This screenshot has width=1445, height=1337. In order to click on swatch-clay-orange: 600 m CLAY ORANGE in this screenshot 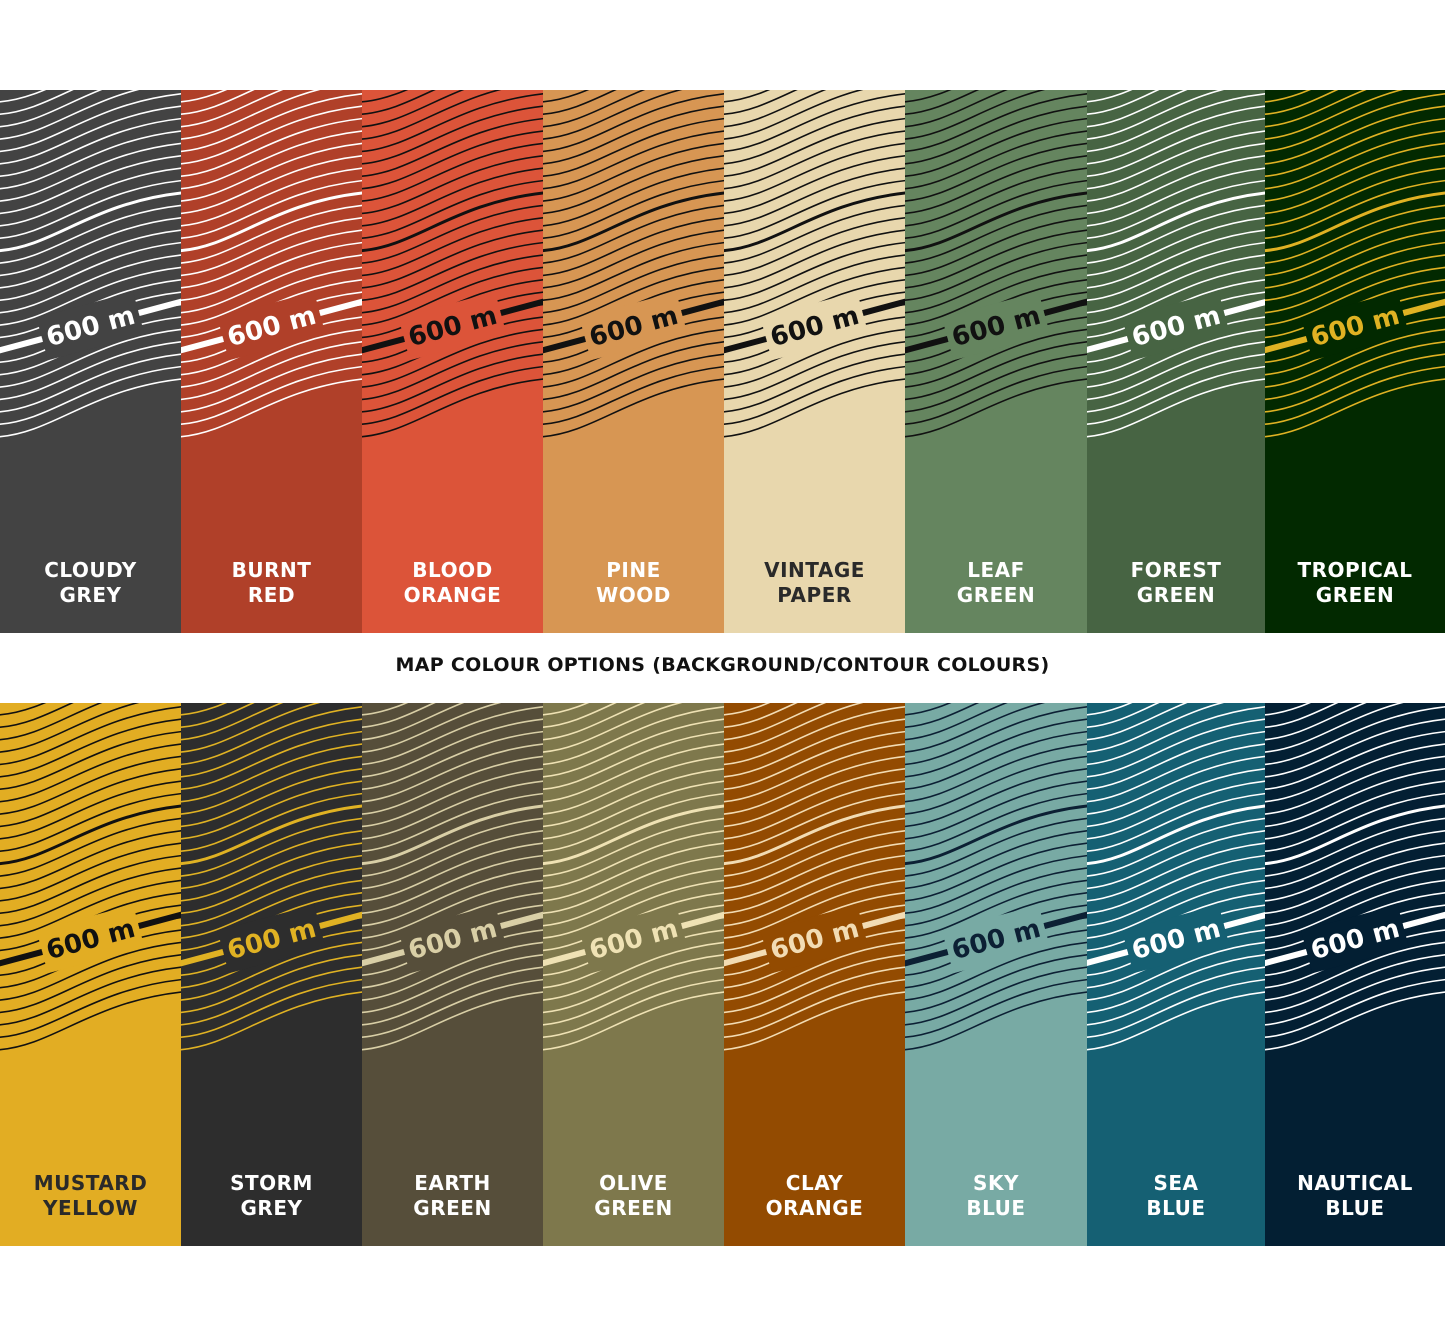, I will do `click(814, 974)`.